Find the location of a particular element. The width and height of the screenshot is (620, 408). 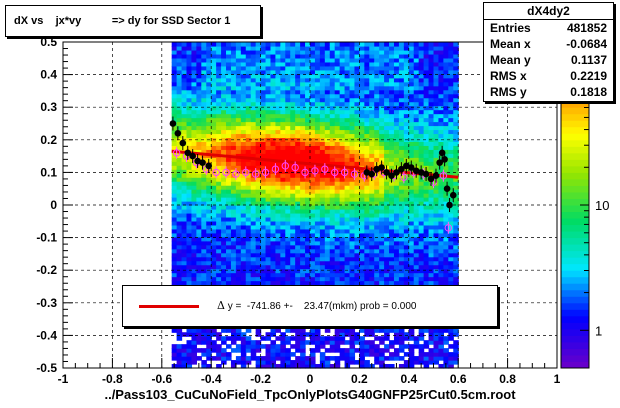

x-tick-label: 0 is located at coordinates (310, 379).